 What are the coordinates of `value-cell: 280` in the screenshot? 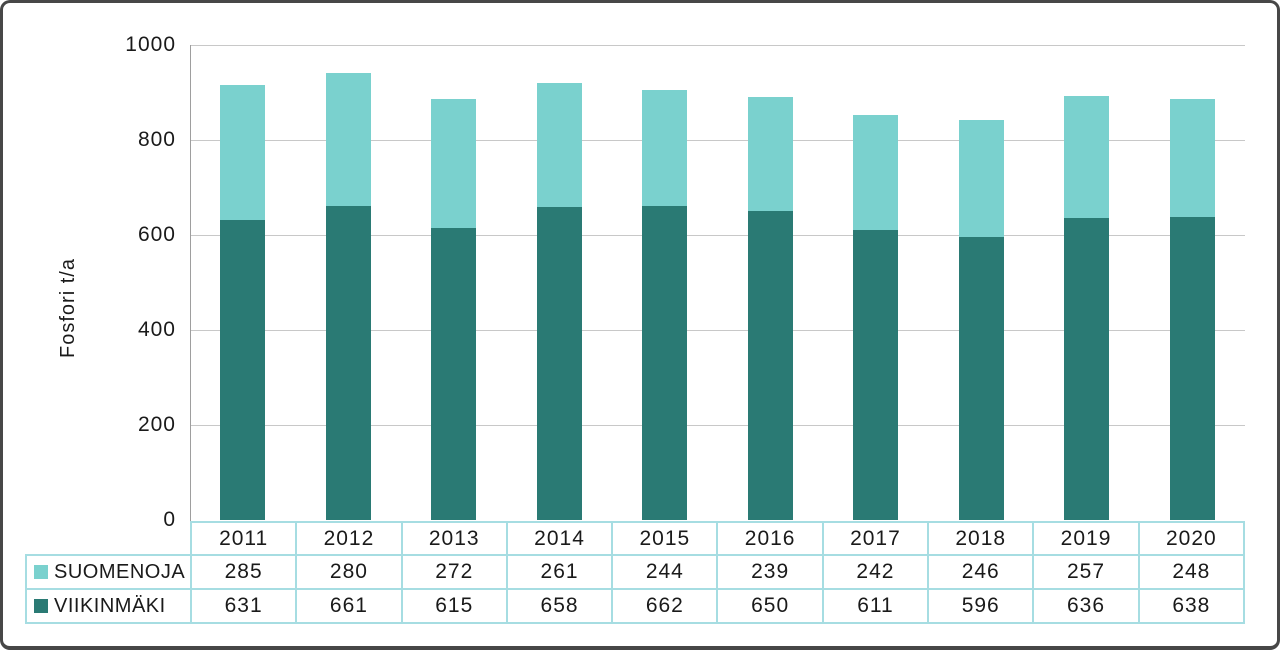 It's located at (349, 572).